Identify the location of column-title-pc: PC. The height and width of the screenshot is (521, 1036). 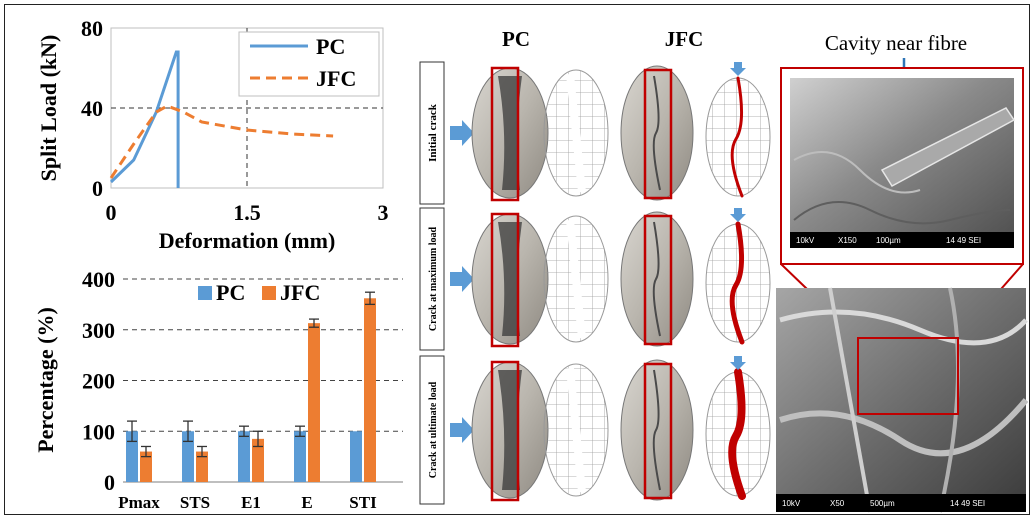
(516, 39).